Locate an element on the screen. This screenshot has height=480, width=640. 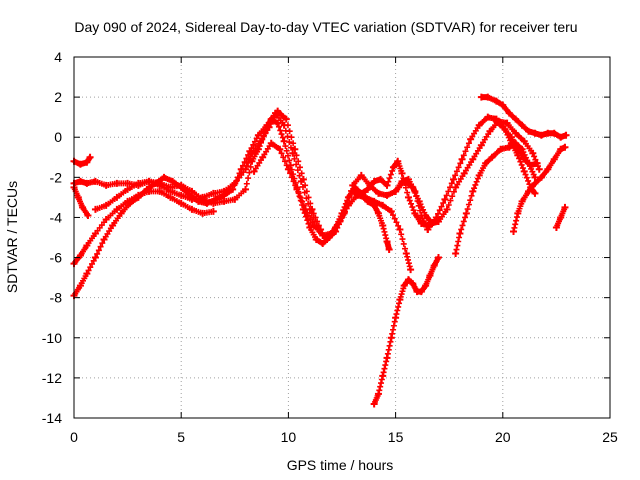
x-tick-label: 0 is located at coordinates (74, 437).